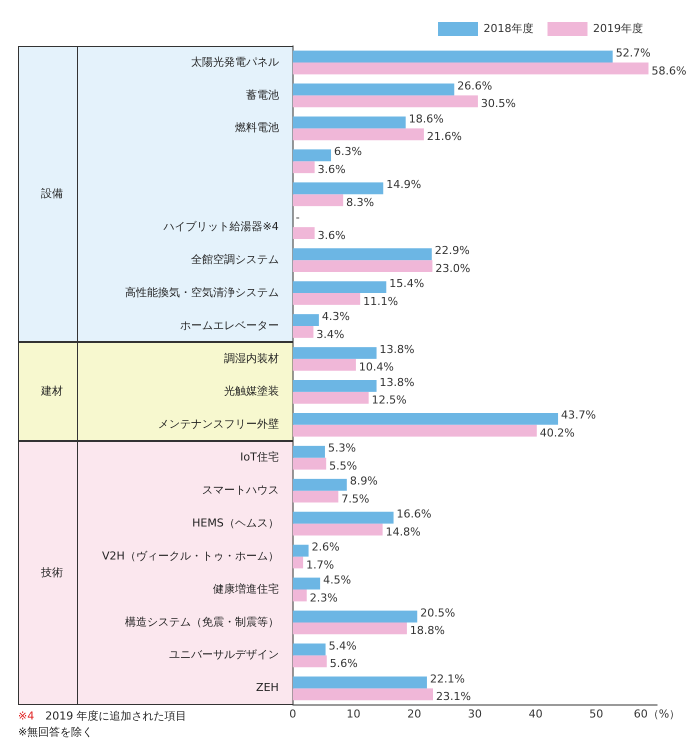 This screenshot has width=695, height=750. I want to click on text: 設備, so click(52, 193).